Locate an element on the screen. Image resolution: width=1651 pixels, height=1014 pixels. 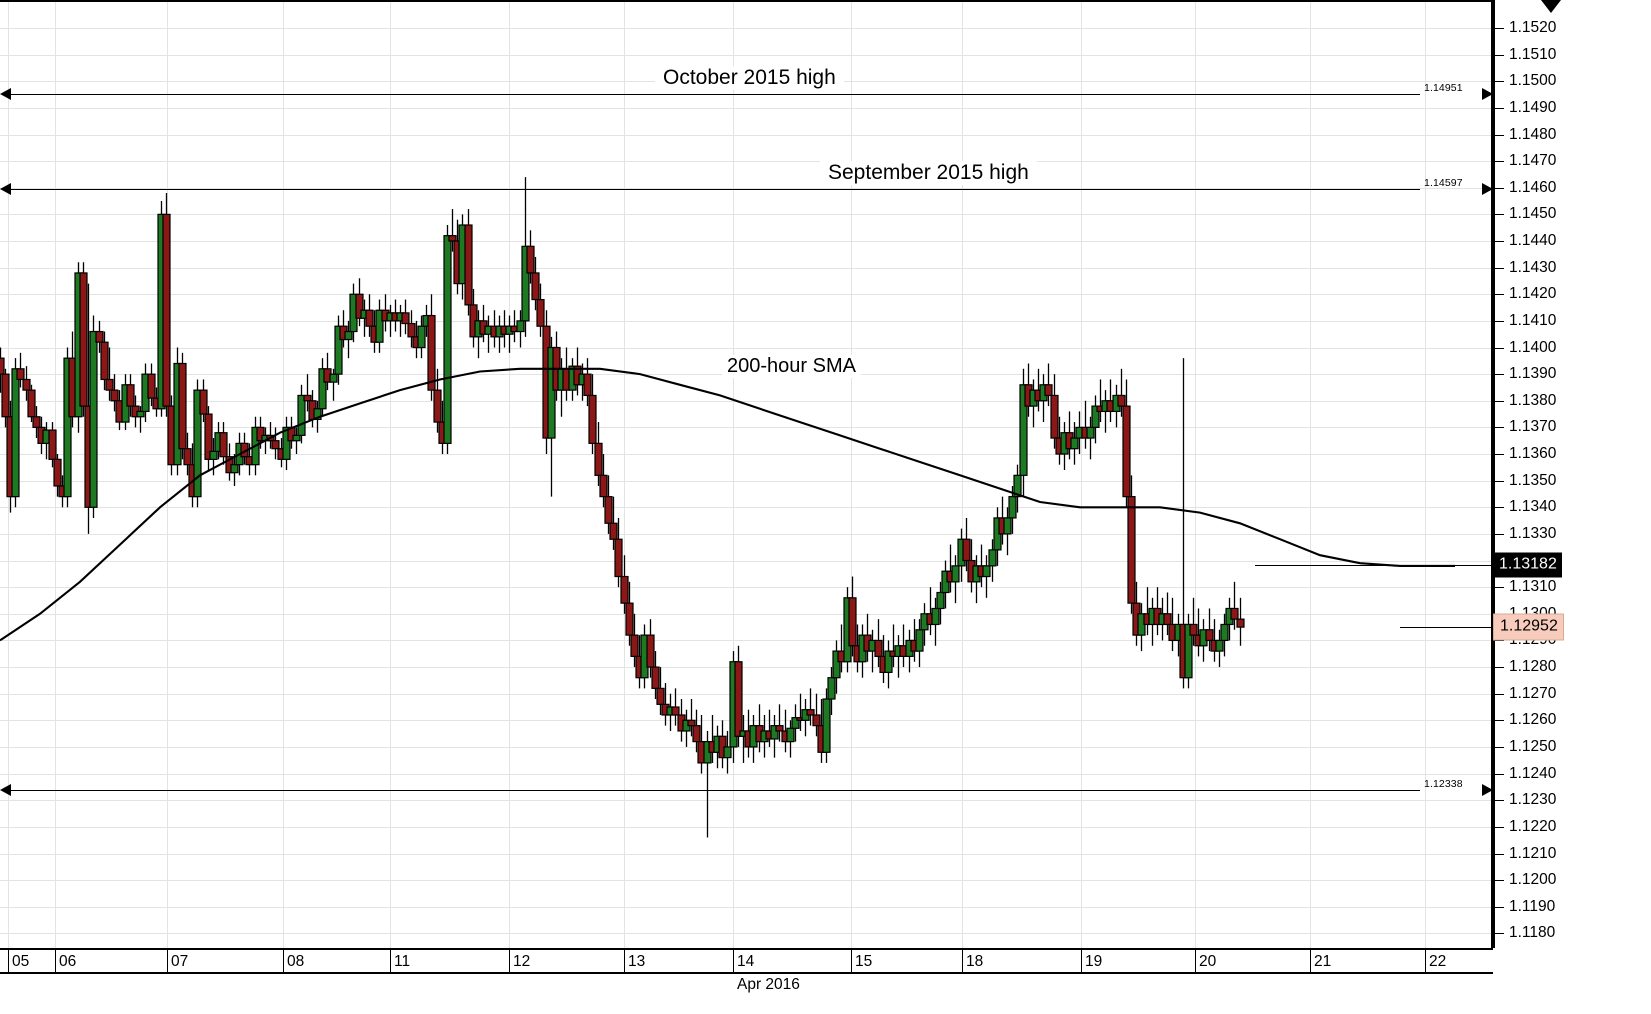
date-tick-label: 20 is located at coordinates (1208, 961).